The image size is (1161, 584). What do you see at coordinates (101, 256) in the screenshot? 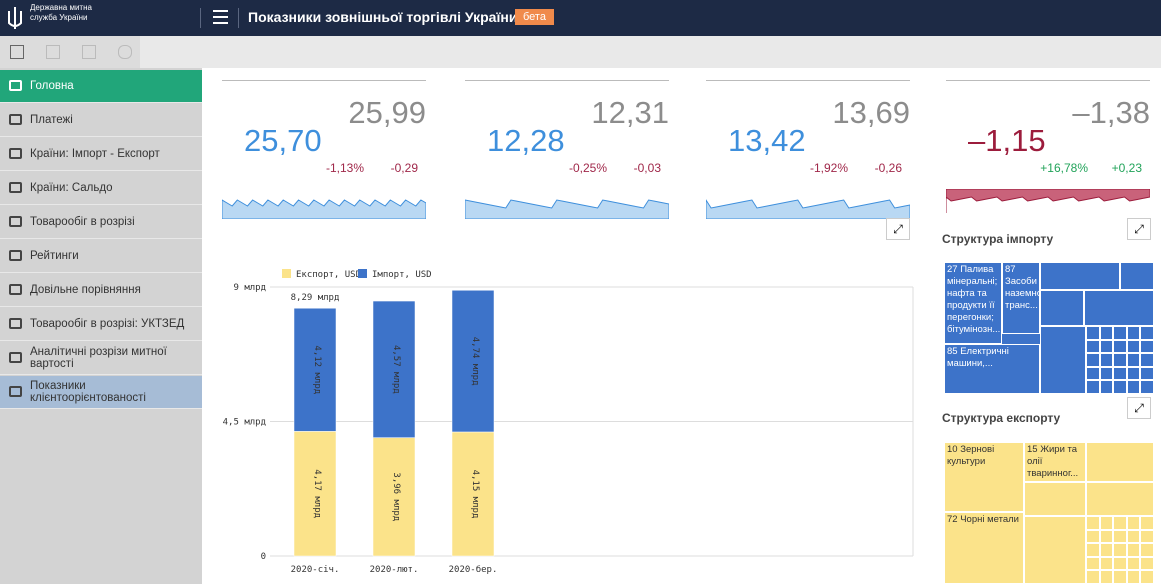
I see `nav-item: Рейтинги` at bounding box center [101, 256].